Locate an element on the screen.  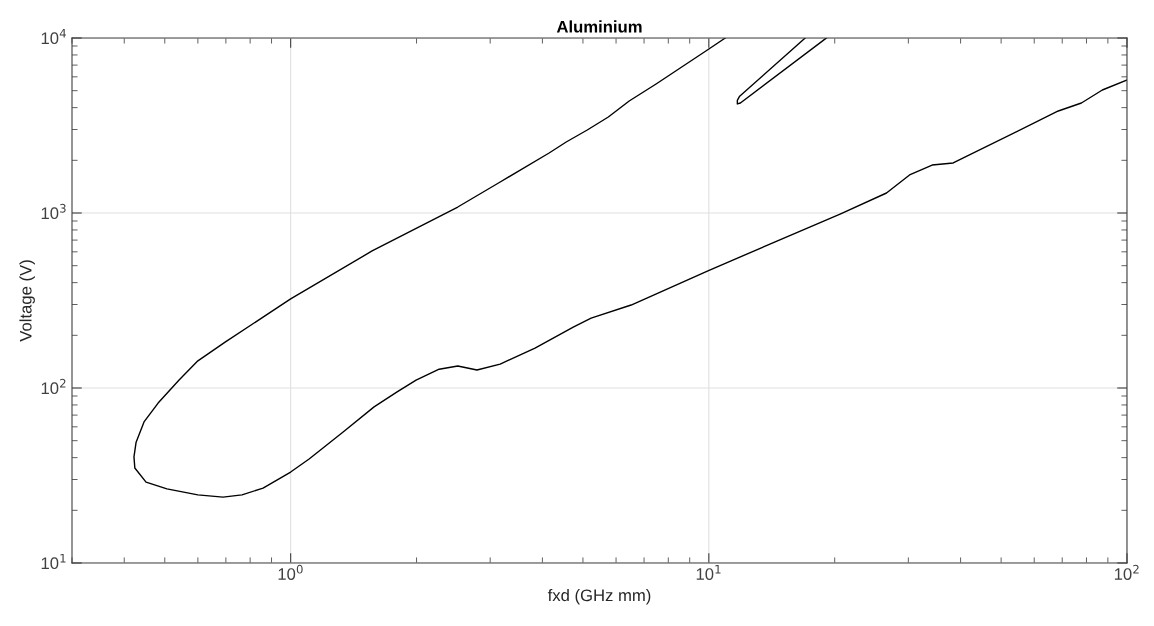
x-tick-label: 10$^{1}$ is located at coordinates (708, 572).